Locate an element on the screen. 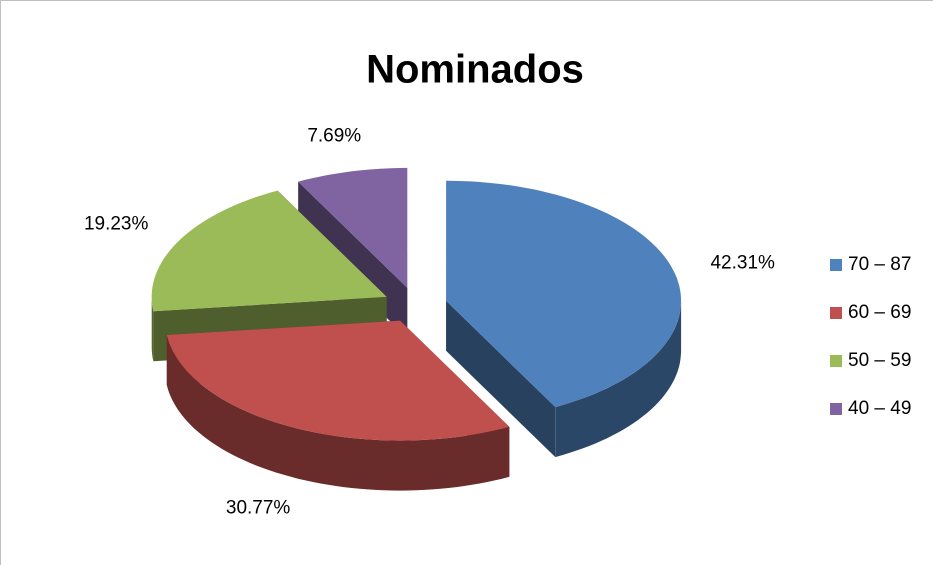 The height and width of the screenshot is (565, 933). data-label: 30.77% is located at coordinates (258, 508).